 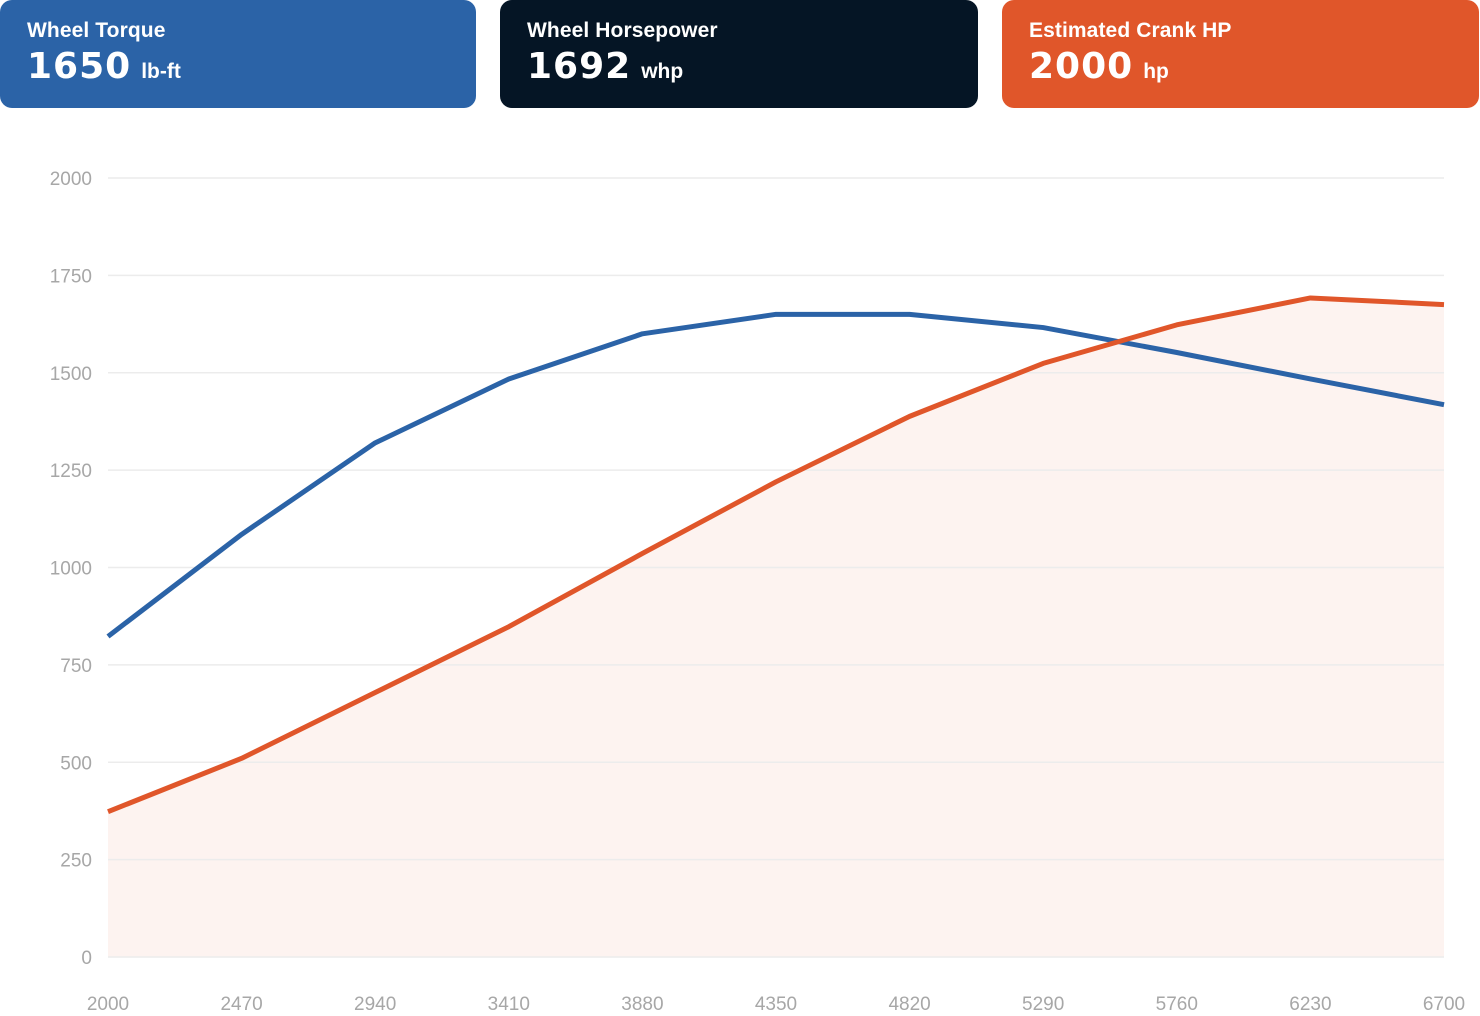 I want to click on y-tick-label-1500: 1500, so click(x=71, y=374).